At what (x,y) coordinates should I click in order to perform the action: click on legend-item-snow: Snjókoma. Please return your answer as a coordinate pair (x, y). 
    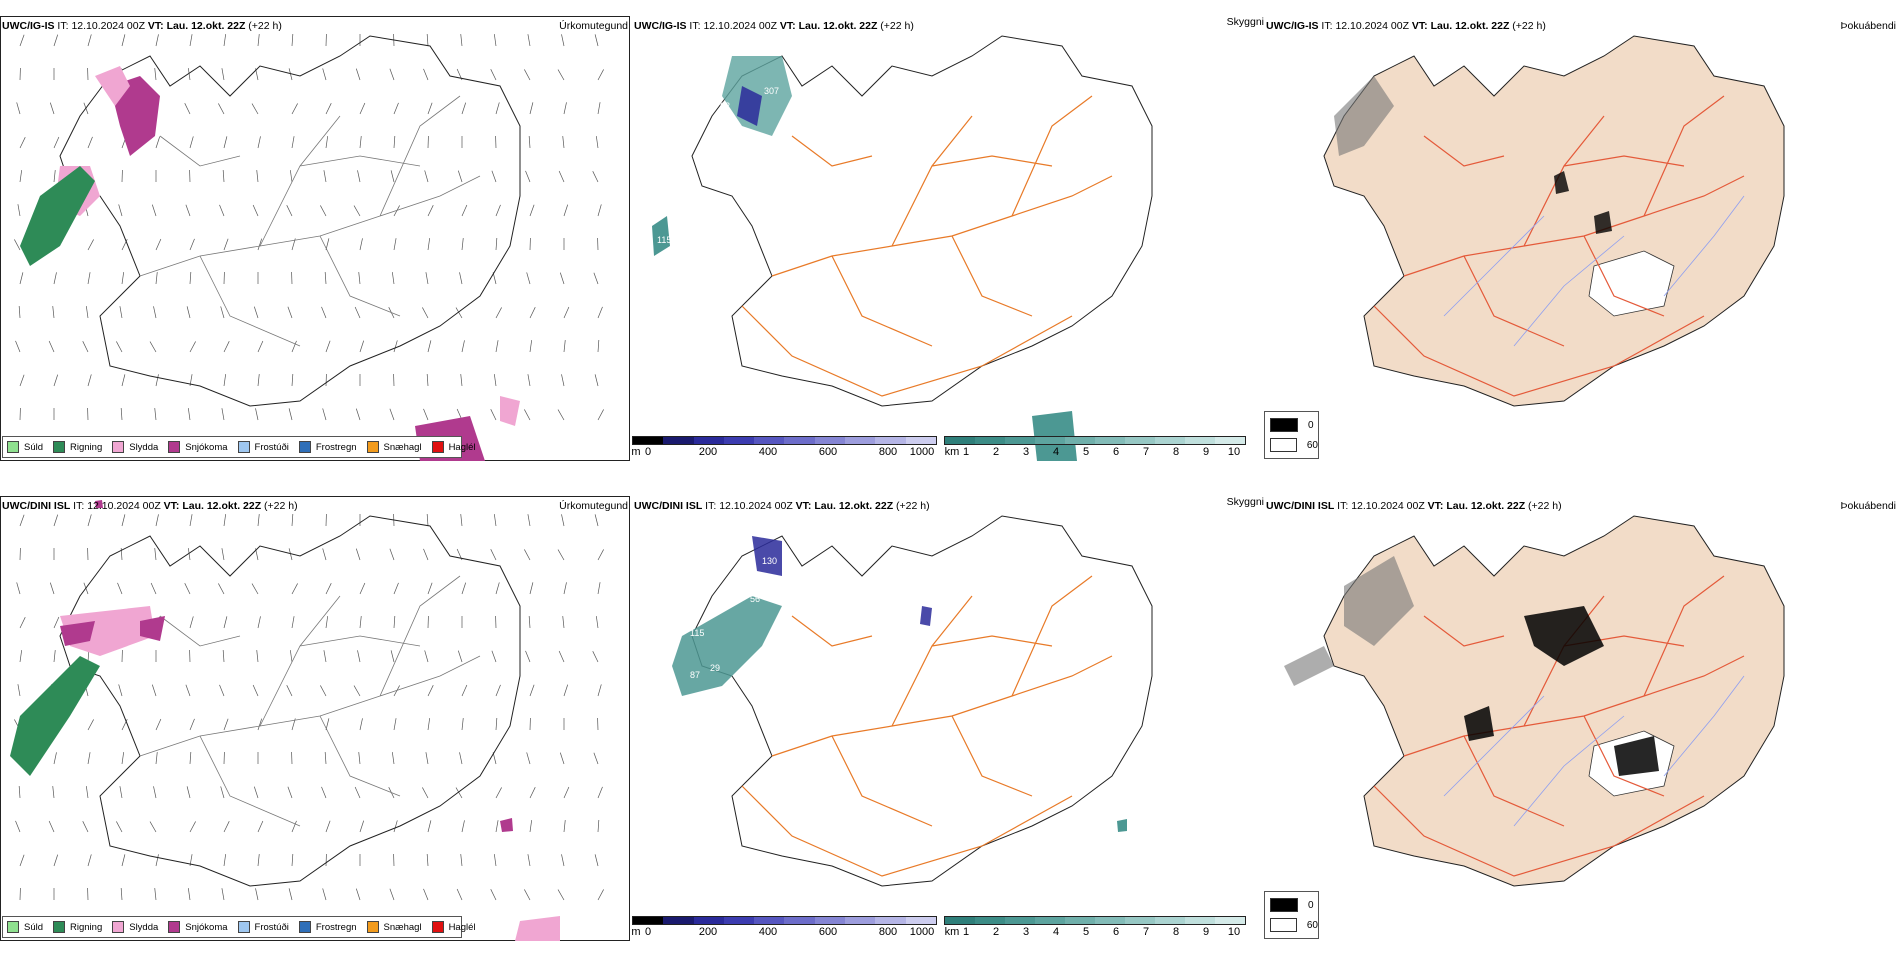
    Looking at the image, I should click on (197, 927).